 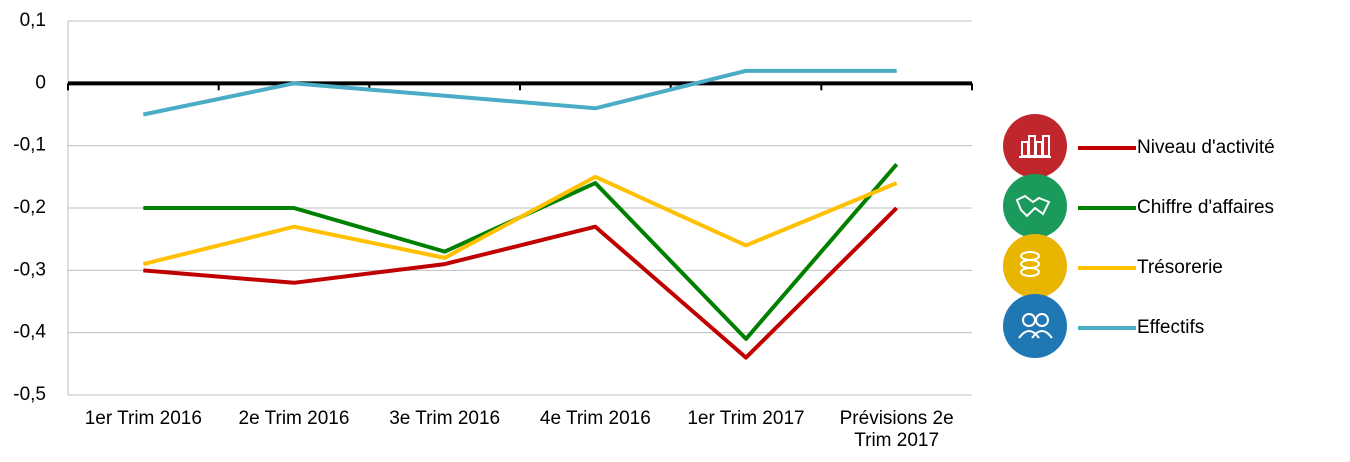 What do you see at coordinates (33, 20) in the screenshot?
I see `y-tick-label: 0,1` at bounding box center [33, 20].